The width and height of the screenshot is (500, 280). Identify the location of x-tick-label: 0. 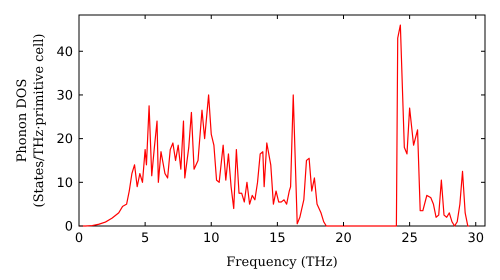
(79, 238).